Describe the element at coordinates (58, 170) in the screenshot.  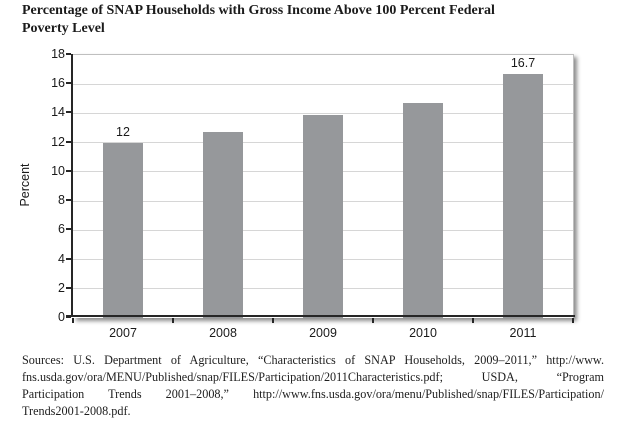
I see `y-tick-label: 10` at that location.